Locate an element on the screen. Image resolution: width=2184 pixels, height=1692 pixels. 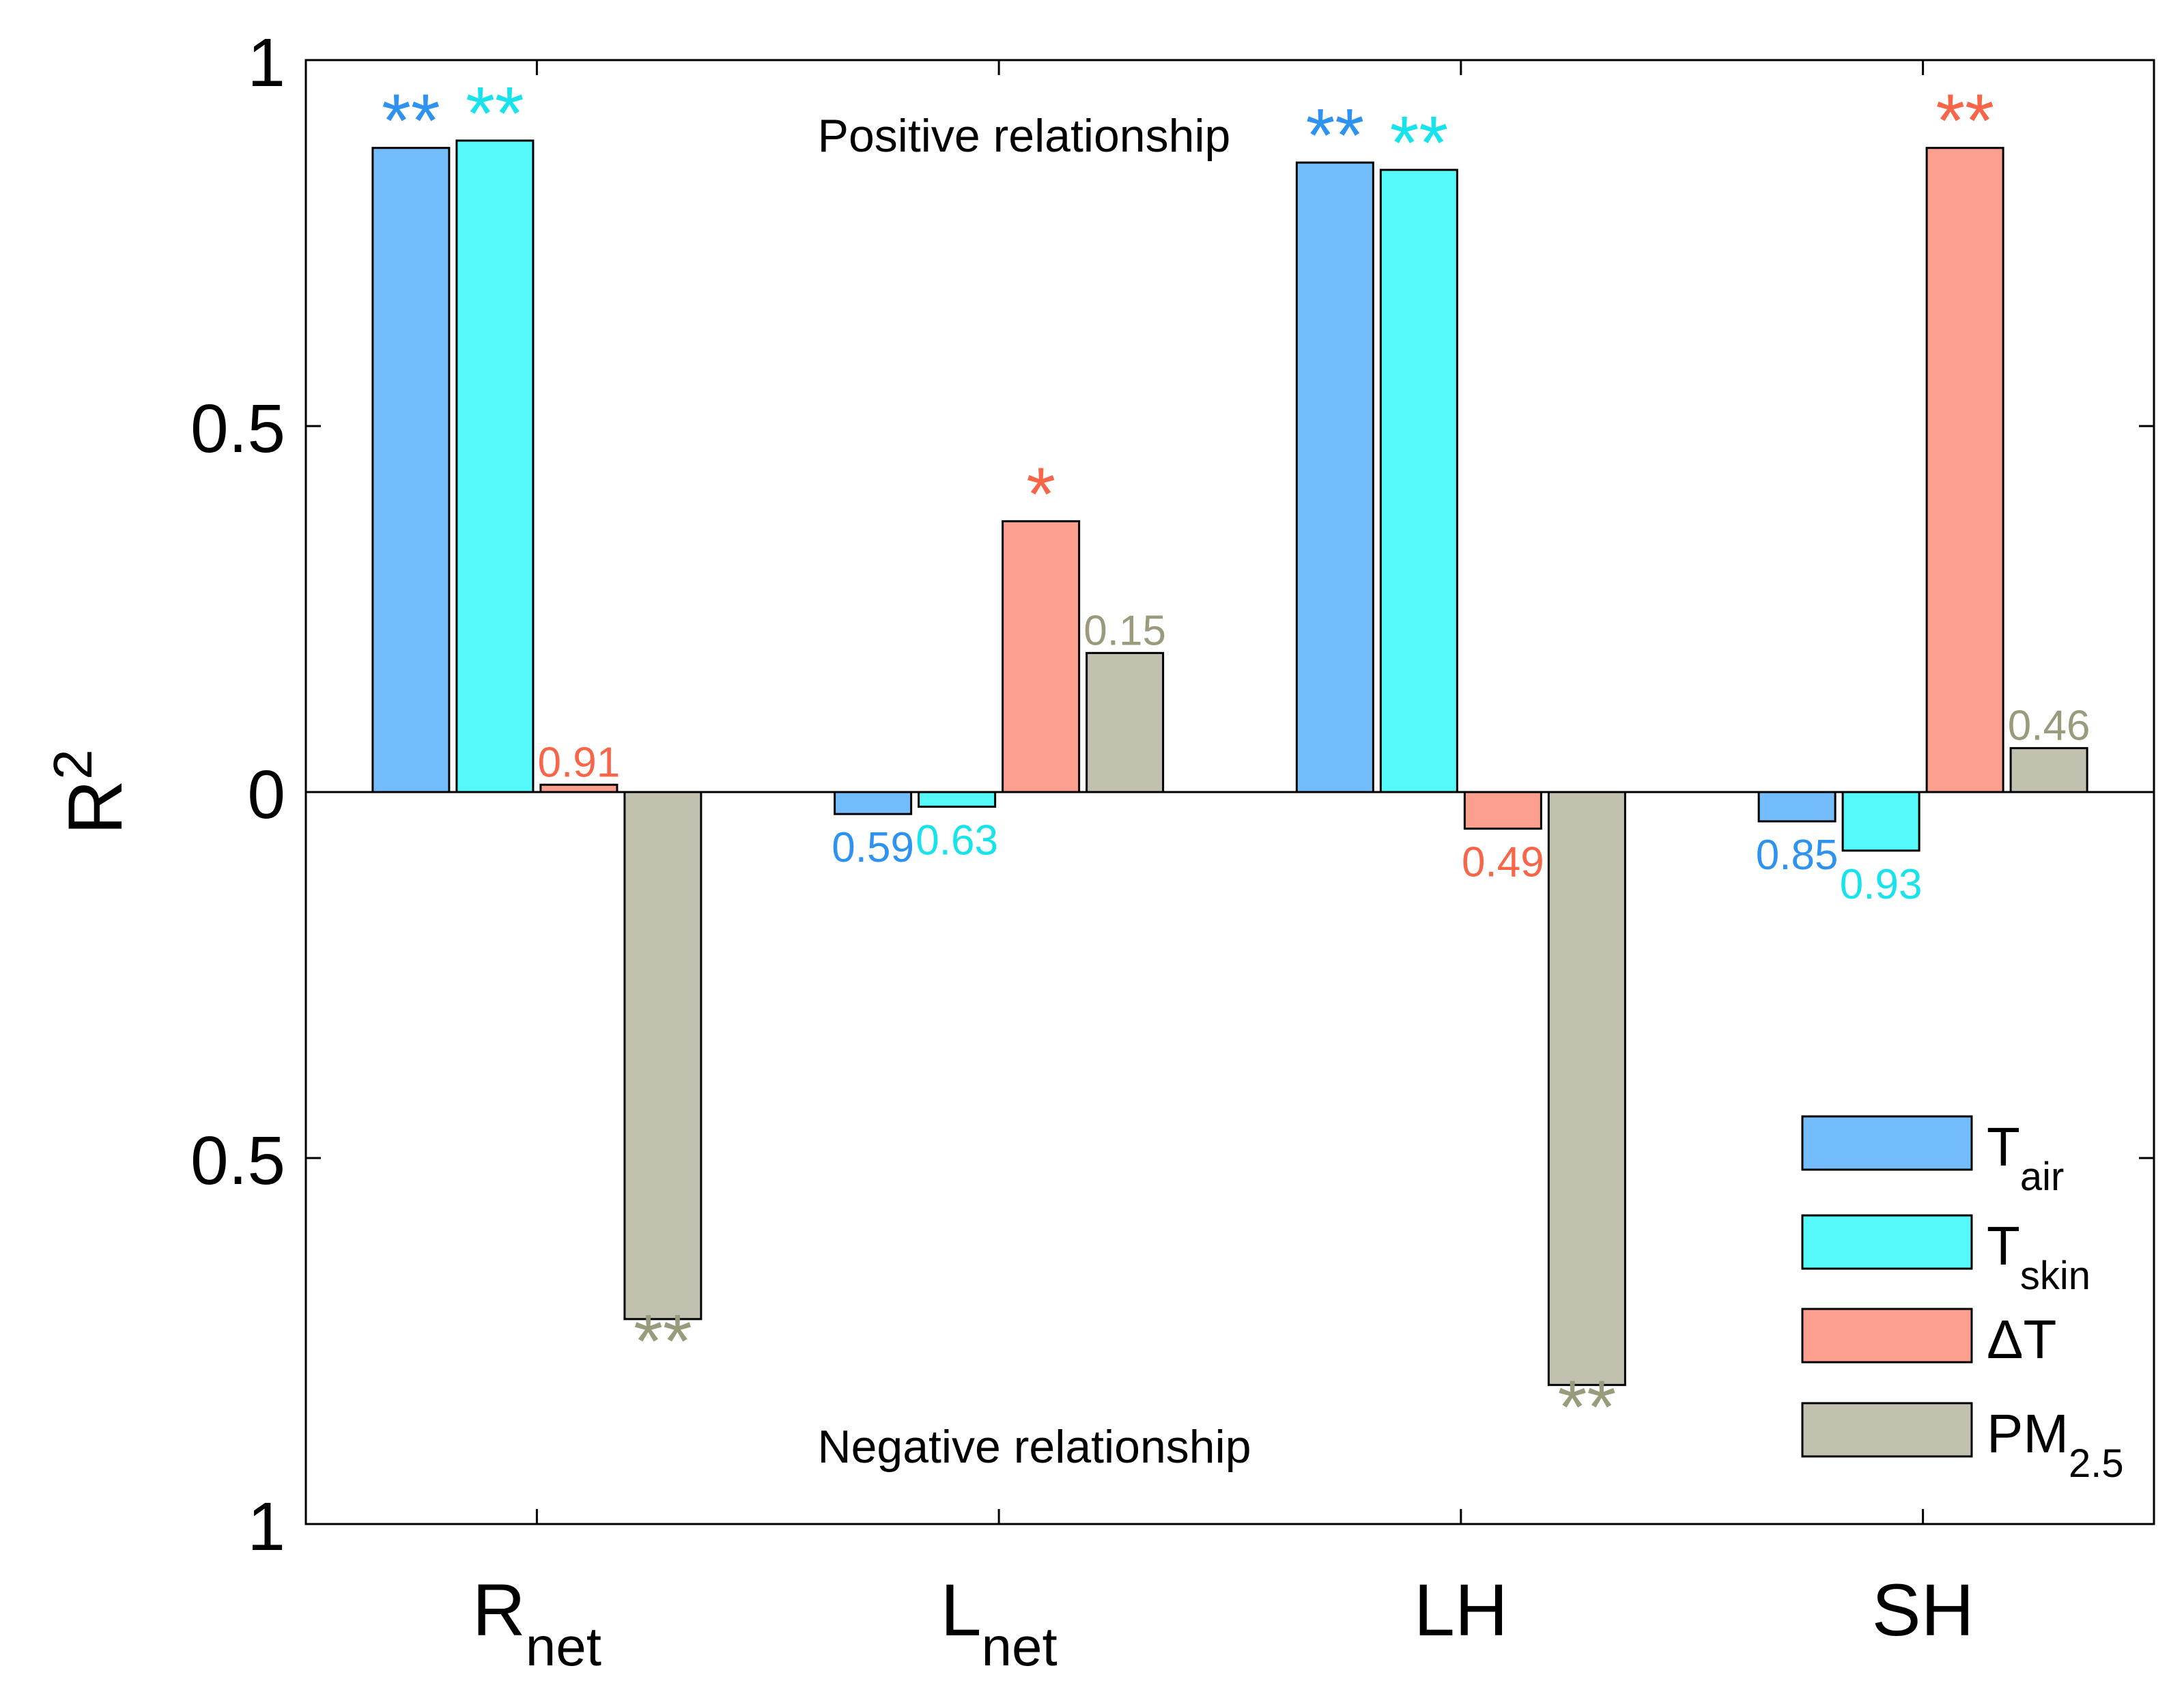
positive-relationship-label: Positive relationship is located at coordinates (1024, 136).